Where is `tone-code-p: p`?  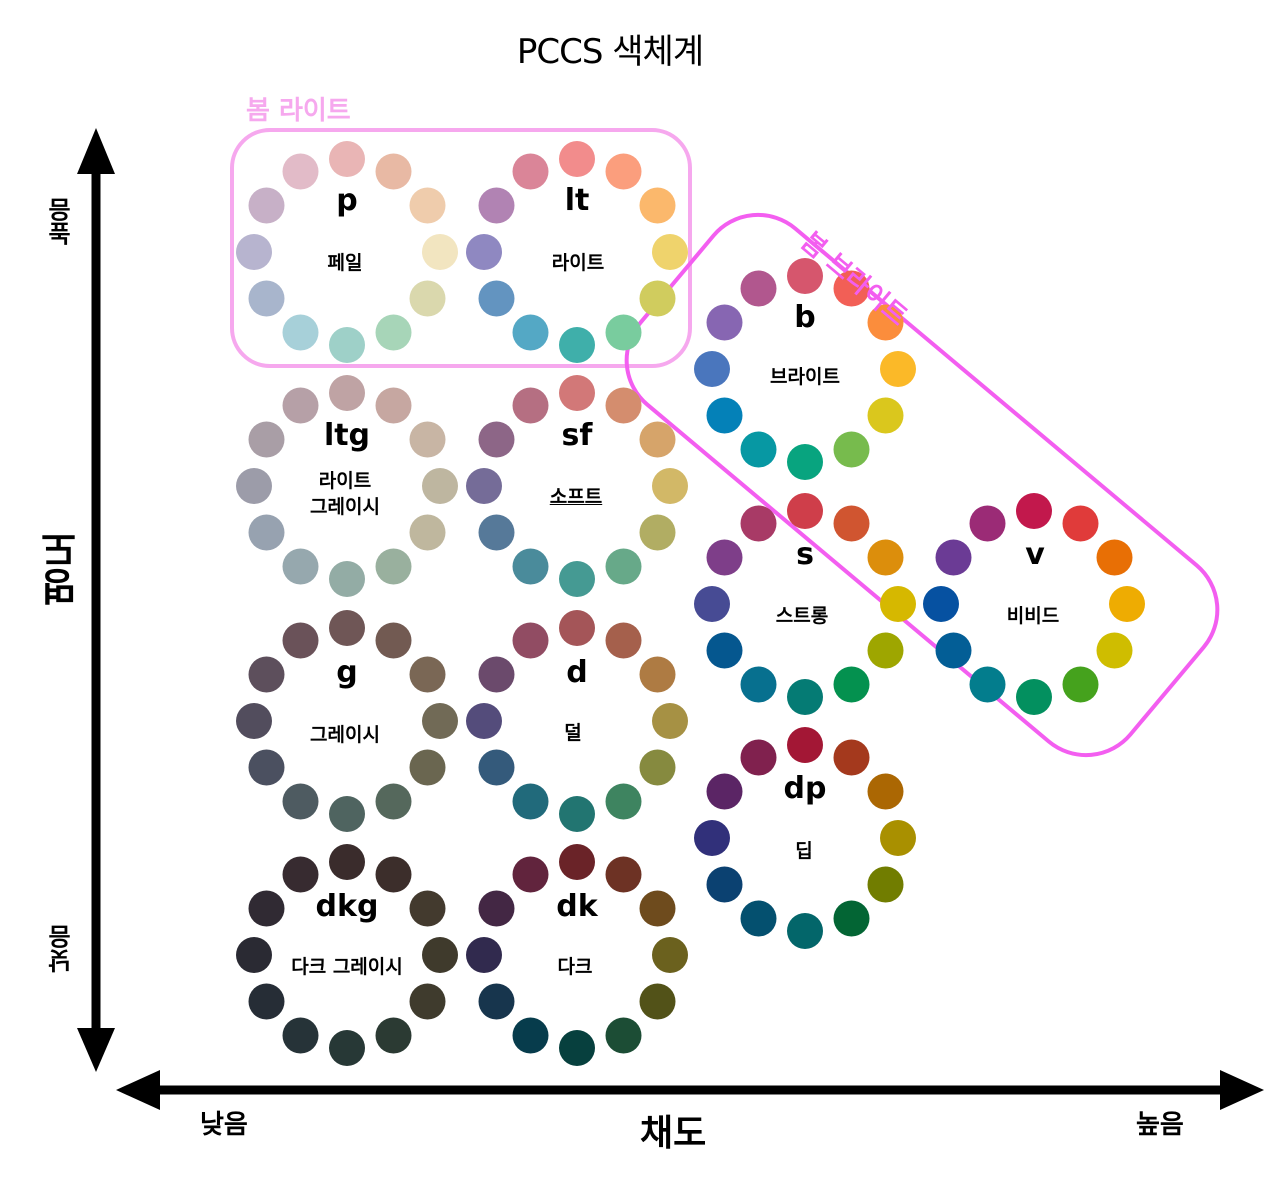 tone-code-p: p is located at coordinates (347, 200).